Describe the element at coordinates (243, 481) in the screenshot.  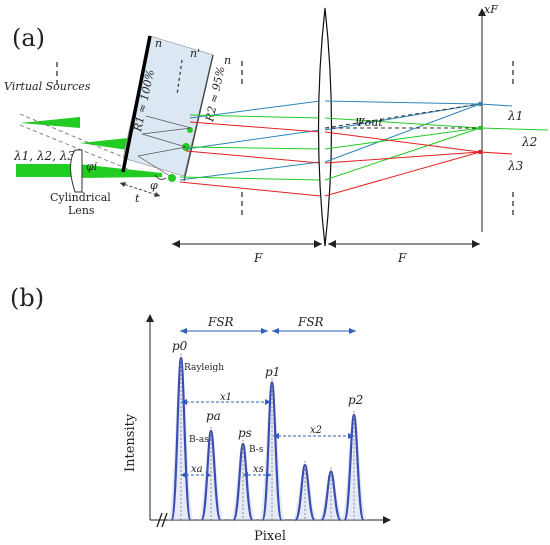
I see `peak-ps-glow` at that location.